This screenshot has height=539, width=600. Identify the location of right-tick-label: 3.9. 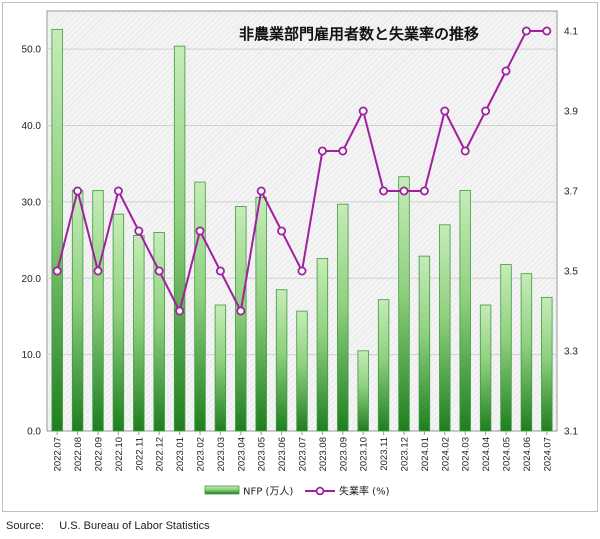
(571, 112).